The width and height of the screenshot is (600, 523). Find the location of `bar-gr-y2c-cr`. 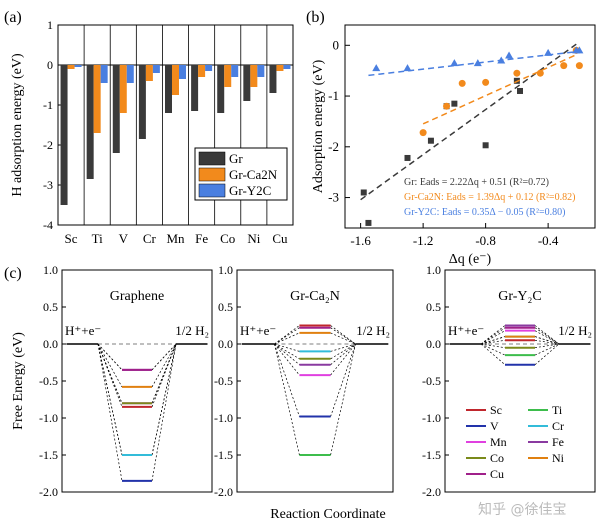

bar-gr-y2c-cr is located at coordinates (156, 69).